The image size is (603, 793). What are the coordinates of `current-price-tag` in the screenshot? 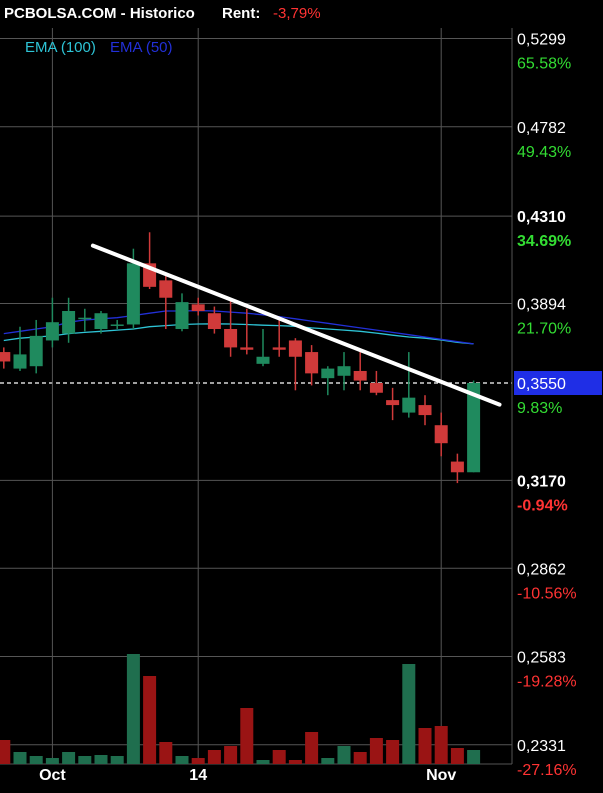 It's located at (558, 383).